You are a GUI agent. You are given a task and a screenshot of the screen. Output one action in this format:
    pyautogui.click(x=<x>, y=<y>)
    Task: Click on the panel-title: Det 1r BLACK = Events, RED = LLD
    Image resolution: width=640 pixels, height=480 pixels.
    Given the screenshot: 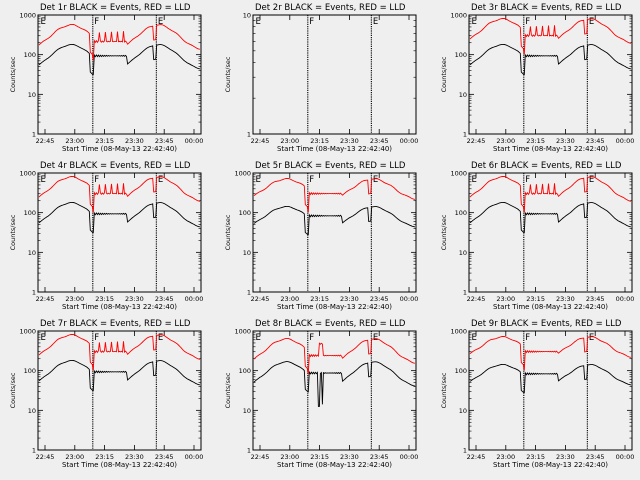 What is the action you would take?
    pyautogui.click(x=115, y=8)
    